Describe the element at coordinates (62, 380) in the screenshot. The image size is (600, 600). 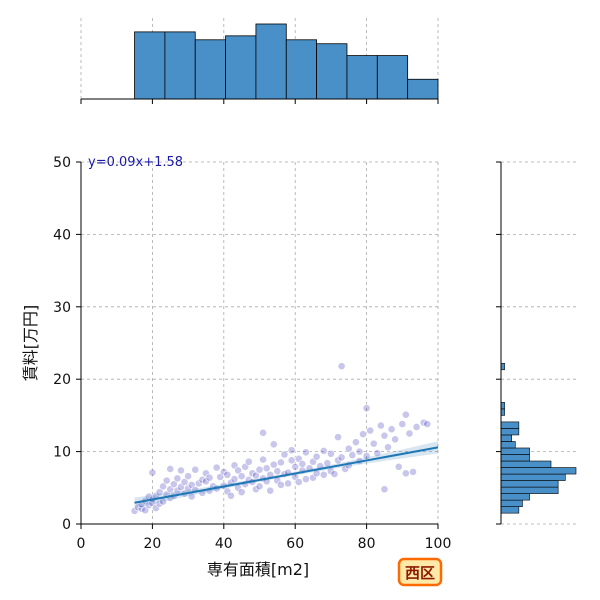
I see `y-tick-label: 20` at that location.